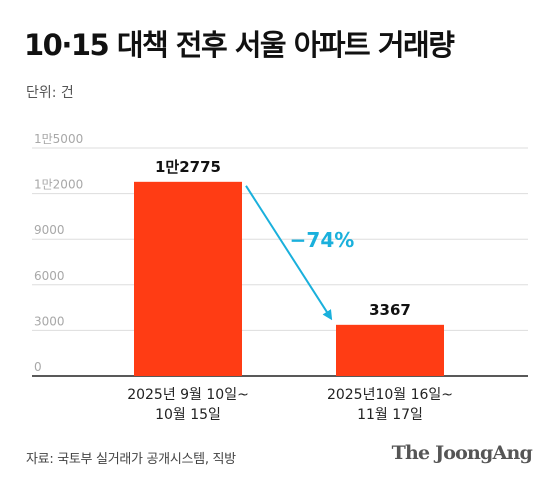 Image resolution: width=560 pixels, height=490 pixels. What do you see at coordinates (131, 459) in the screenshot?
I see `source-note: 자료: 국토부 실거래가 공개시스템, 직방` at bounding box center [131, 459].